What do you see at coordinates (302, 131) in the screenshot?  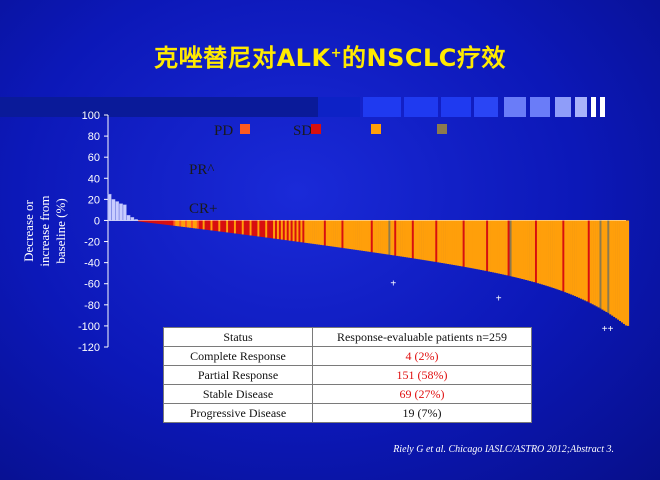 I see `legend-label: SD` at bounding box center [302, 131].